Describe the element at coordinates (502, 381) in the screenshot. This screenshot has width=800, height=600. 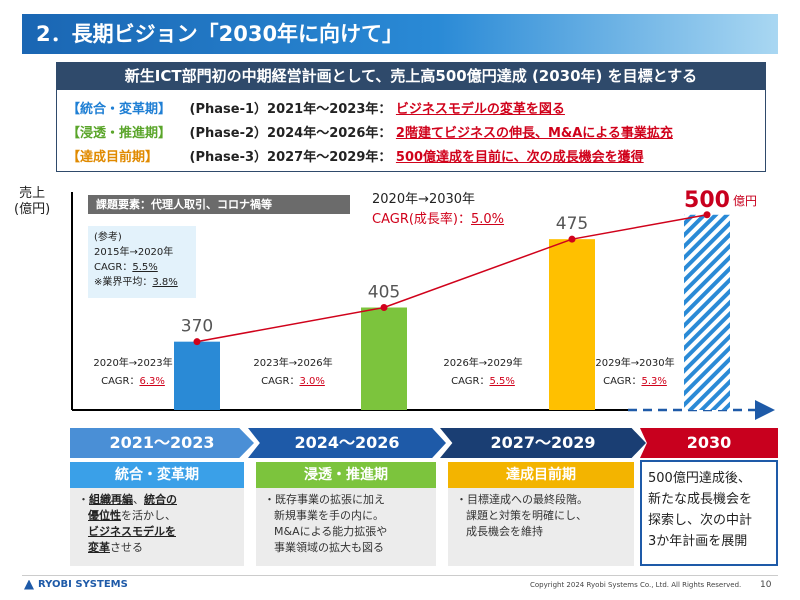
I see `segment-cagr-value: 5.5%` at that location.